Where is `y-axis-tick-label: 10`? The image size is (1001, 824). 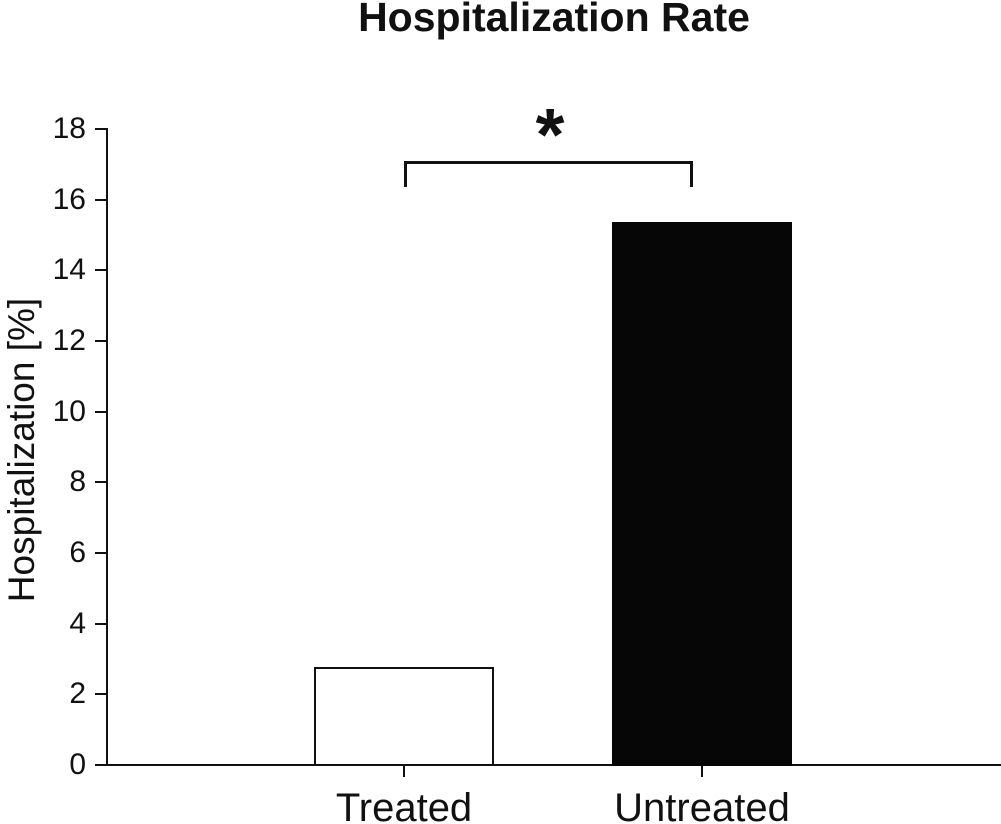 y-axis-tick-label: 10 is located at coordinates (69, 411).